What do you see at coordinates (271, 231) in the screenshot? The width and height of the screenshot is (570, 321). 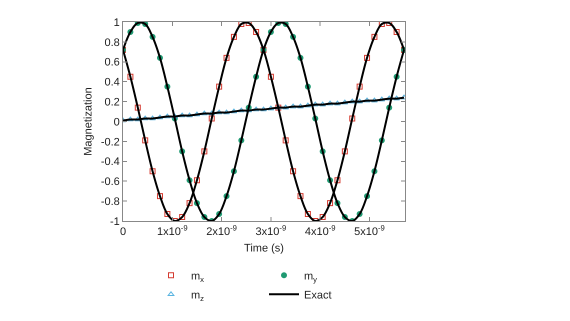 I see `x-tick-label: 3x10$^{-9}$` at bounding box center [271, 231].